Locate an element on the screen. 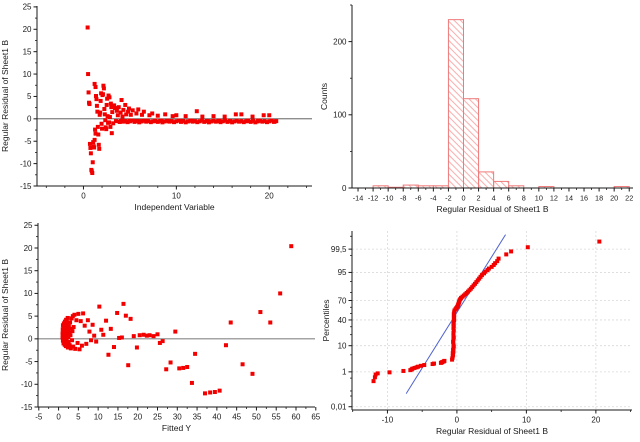  x-tick-label: 55 is located at coordinates (276, 417).